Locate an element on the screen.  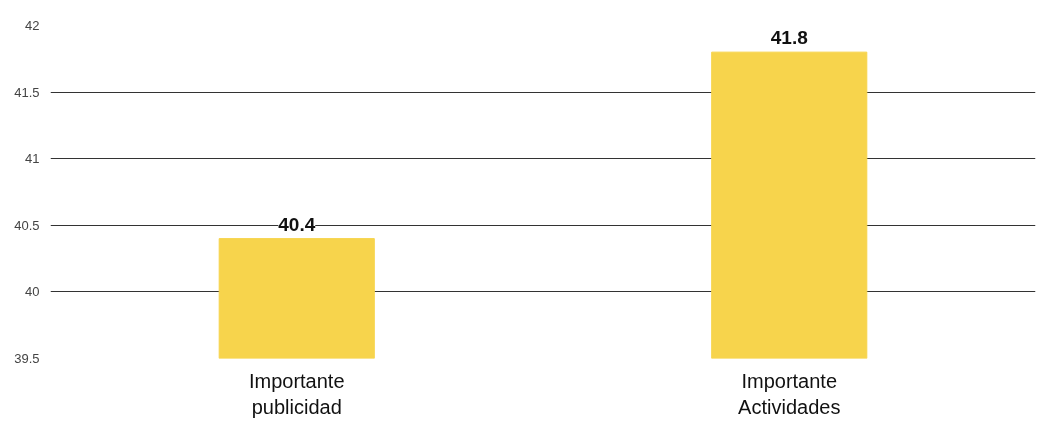
x-tick-label: Importante publicidad is located at coordinates (296, 393).